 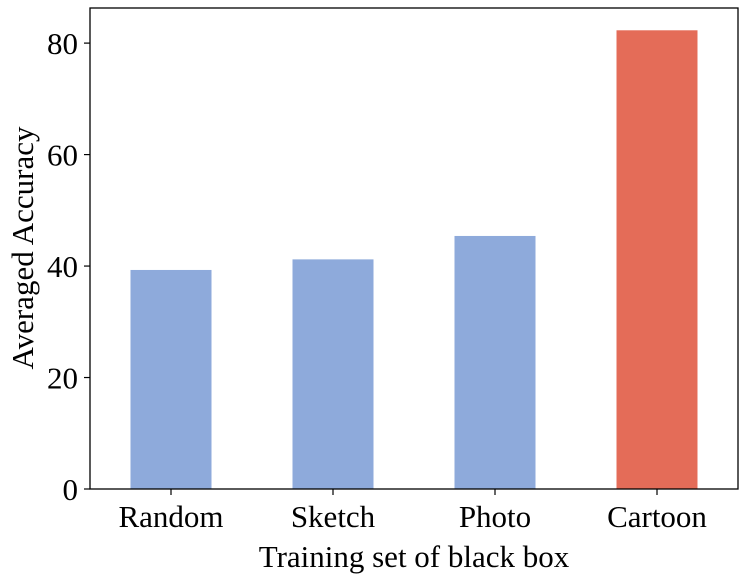 I want to click on y-tick-label: 0, so click(x=71, y=489).